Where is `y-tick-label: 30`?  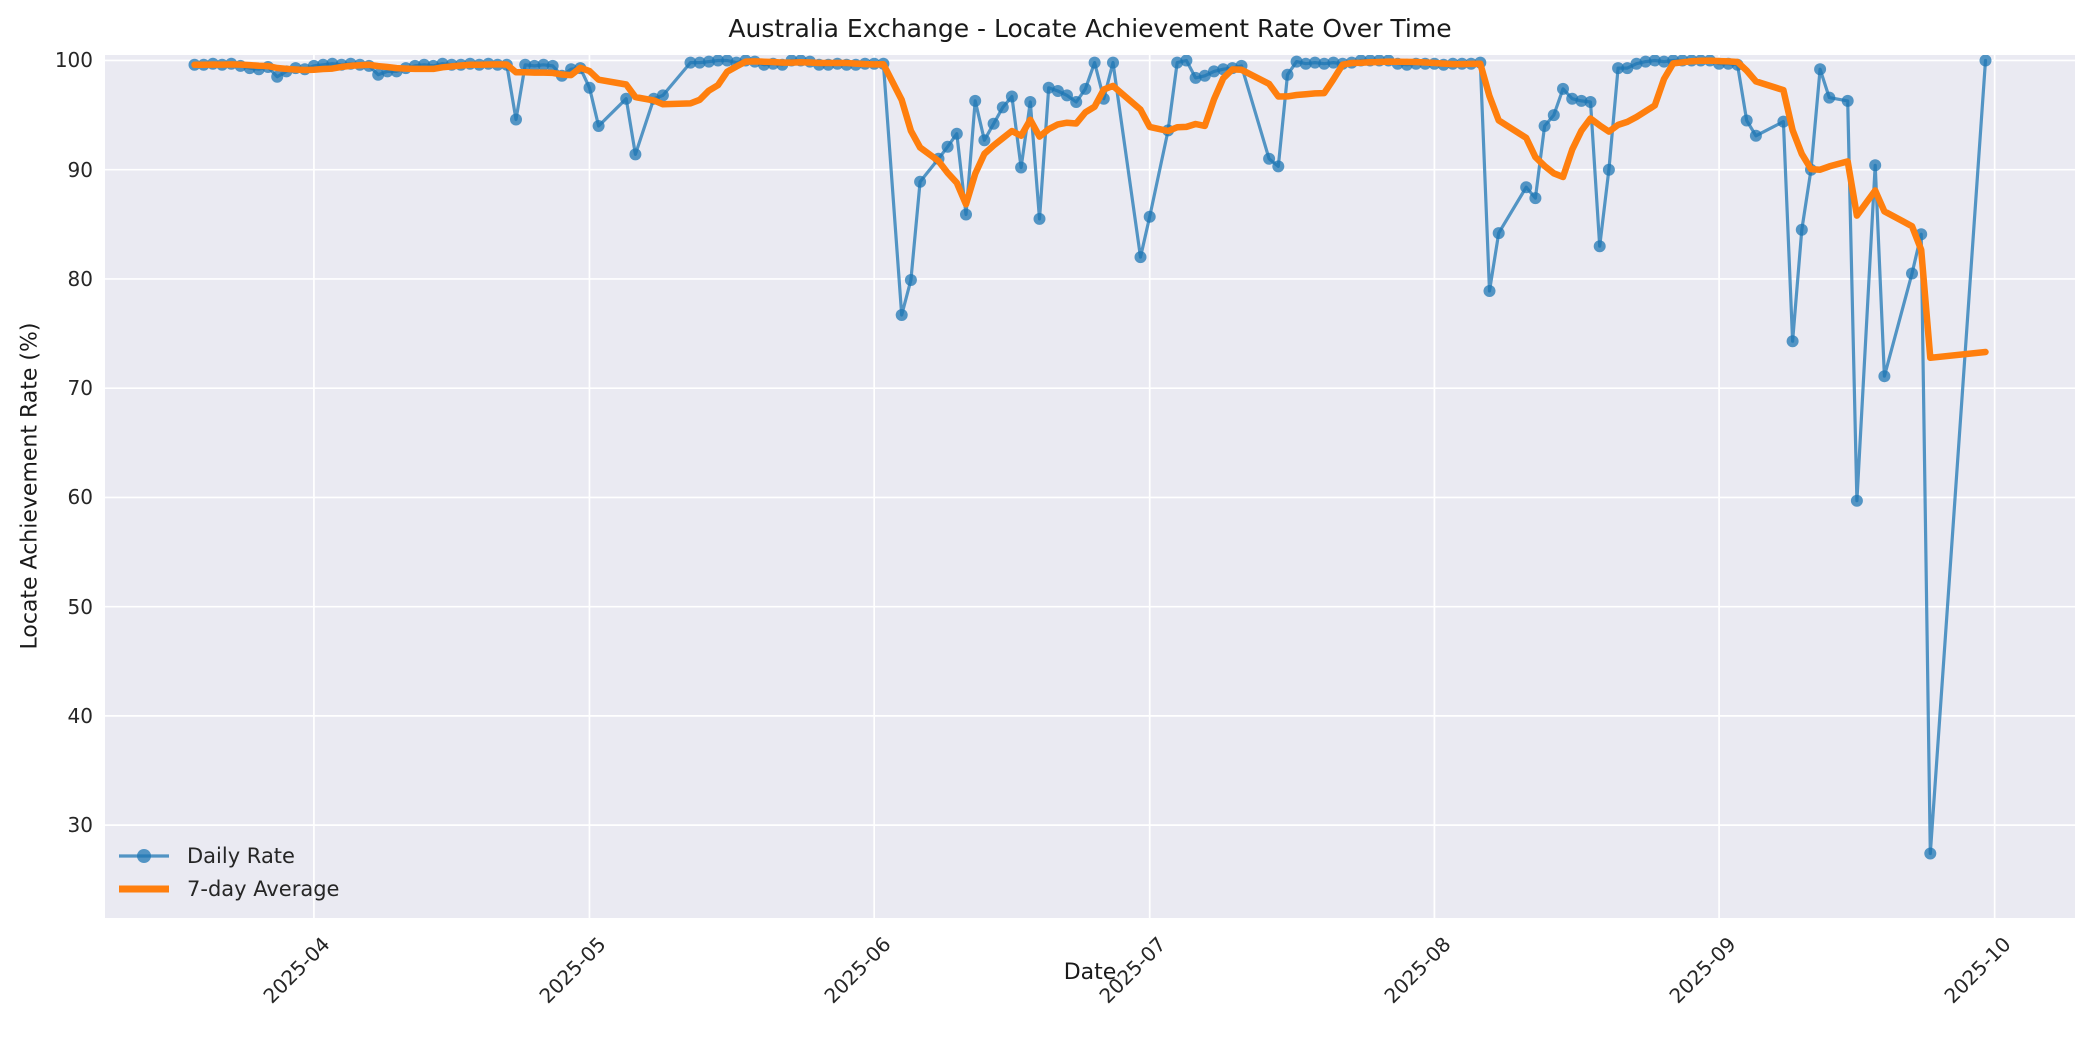 y-tick-label: 30 is located at coordinates (80, 825).